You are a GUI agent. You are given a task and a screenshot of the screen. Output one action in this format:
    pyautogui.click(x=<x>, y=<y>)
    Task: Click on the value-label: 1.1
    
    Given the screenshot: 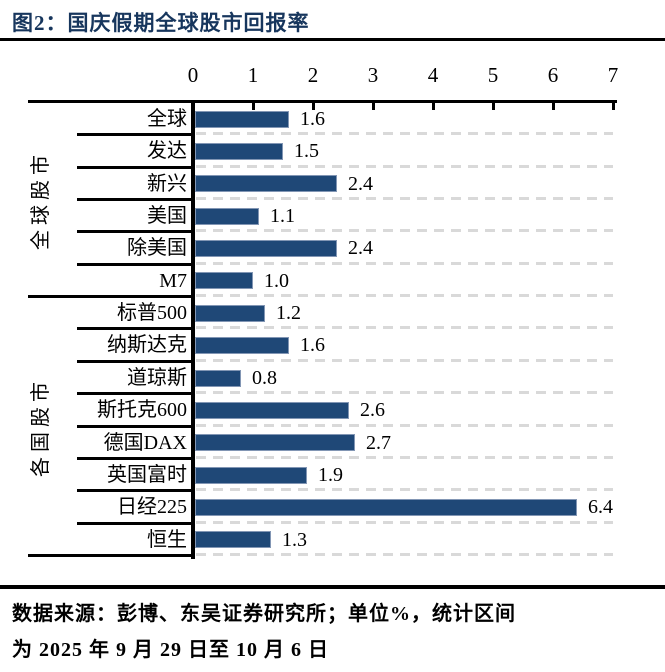 What is the action you would take?
    pyautogui.click(x=282, y=216)
    